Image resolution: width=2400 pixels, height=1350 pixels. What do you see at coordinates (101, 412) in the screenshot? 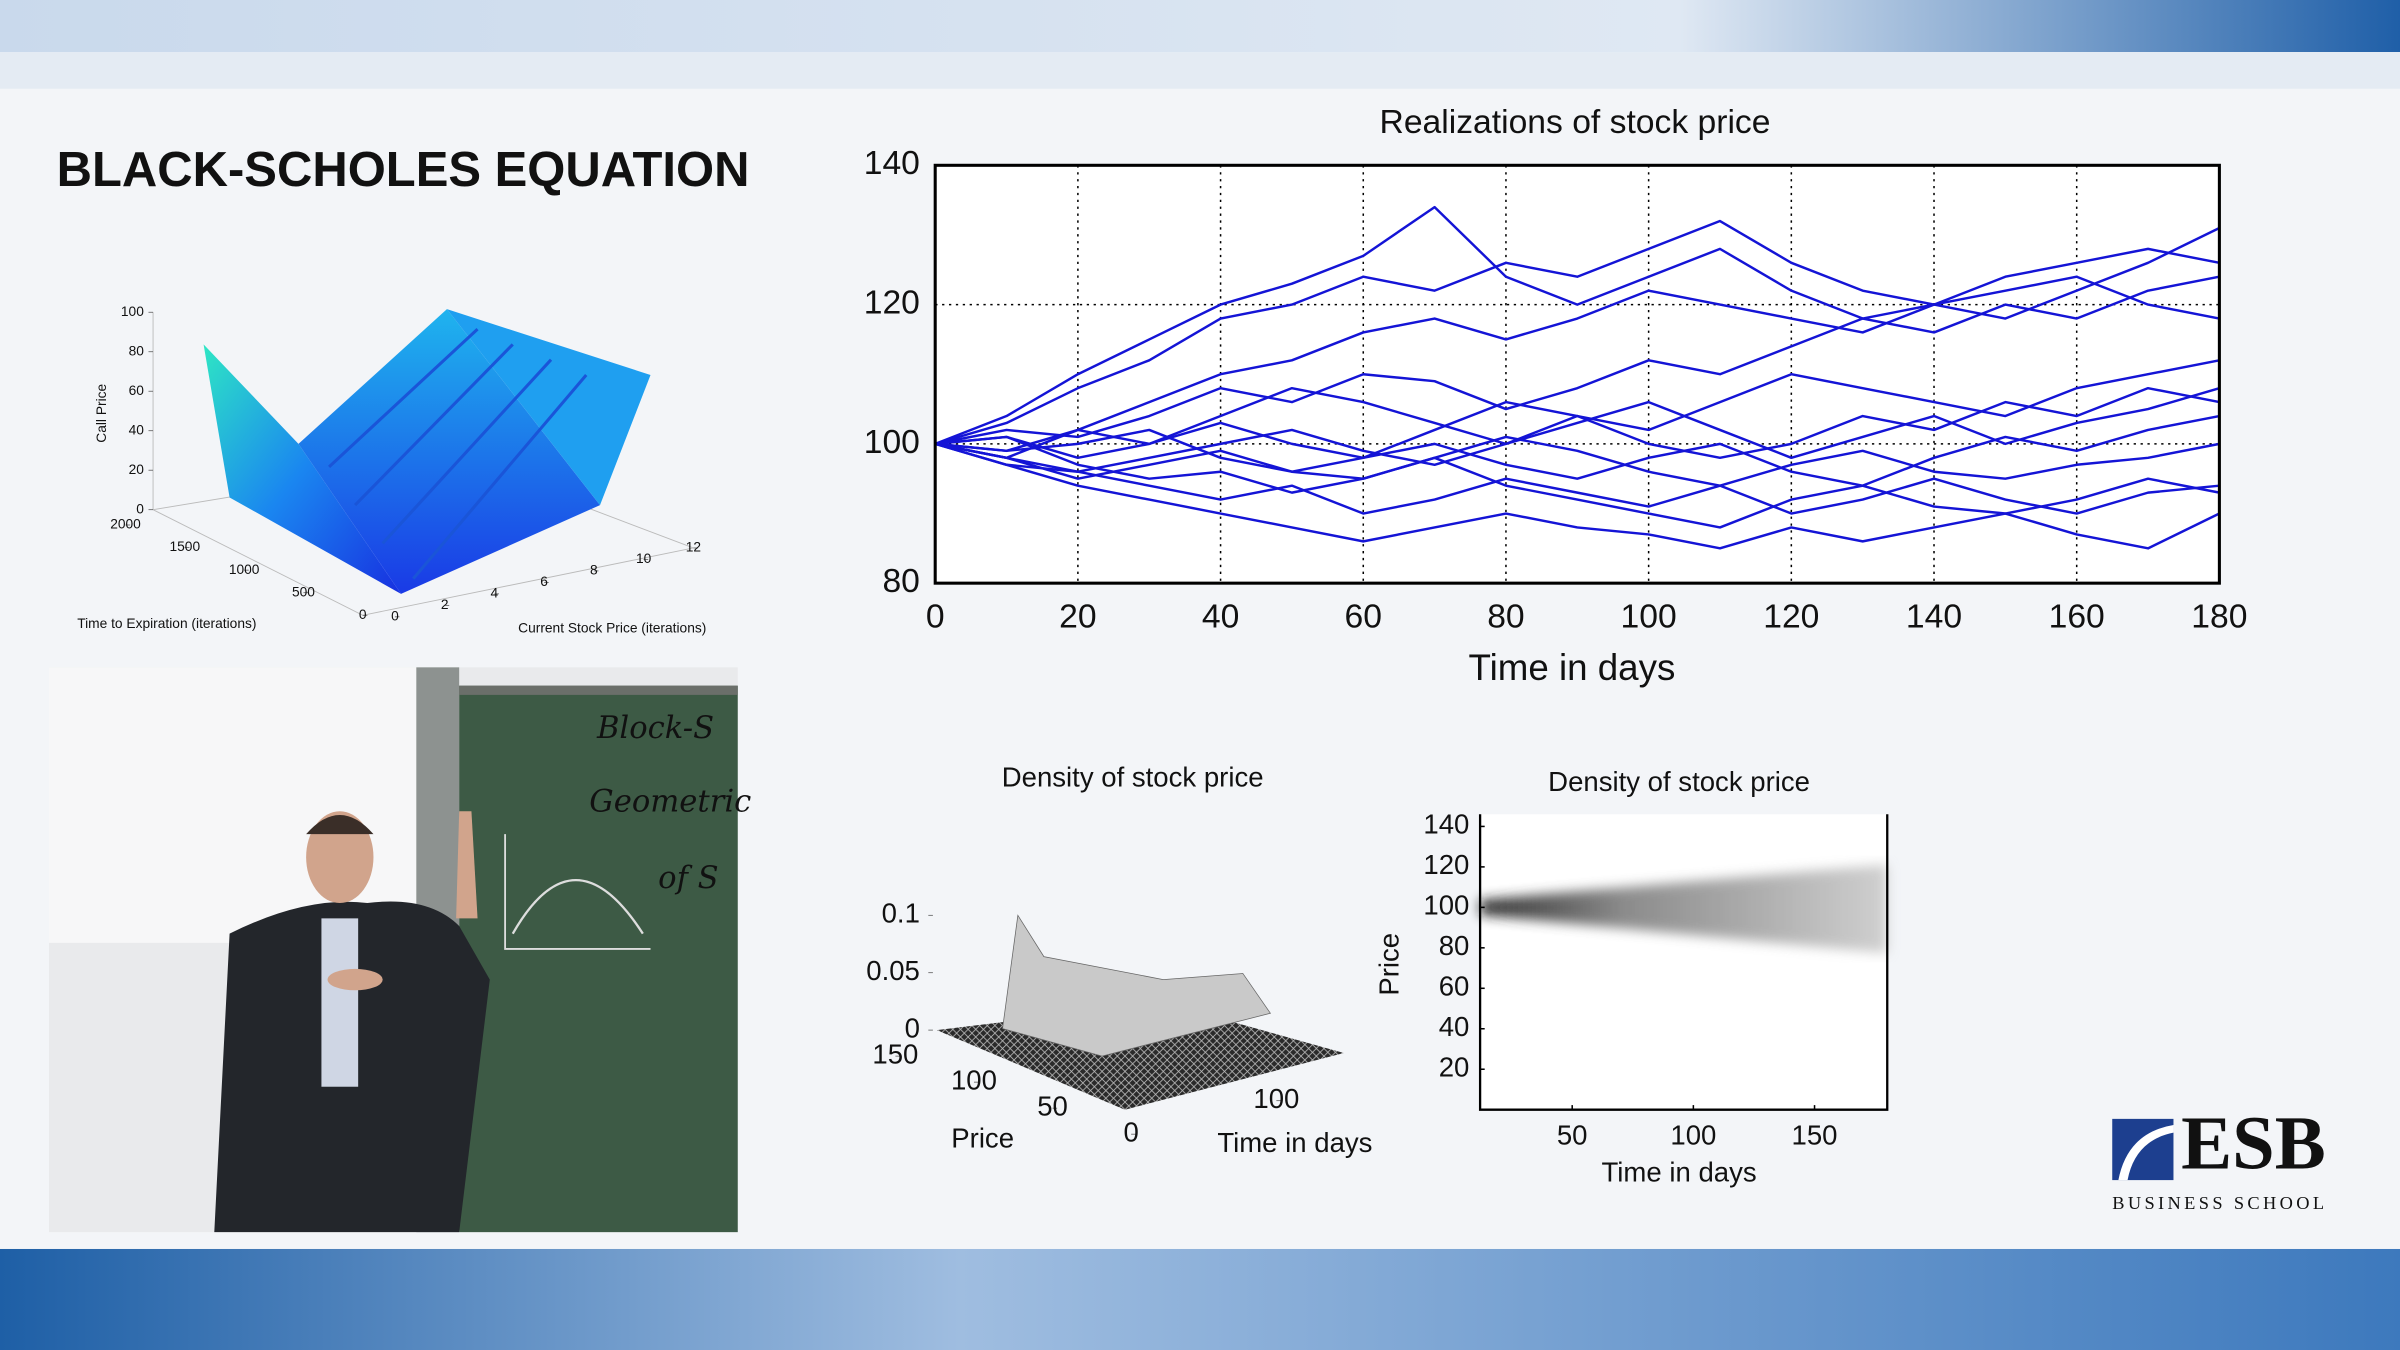
I see `z-axis-label: Call Price` at bounding box center [101, 412].